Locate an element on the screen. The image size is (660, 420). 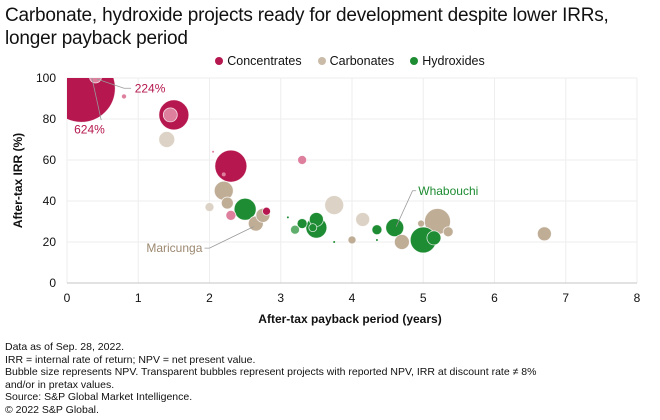
label-224: 224% is located at coordinates (150, 88).